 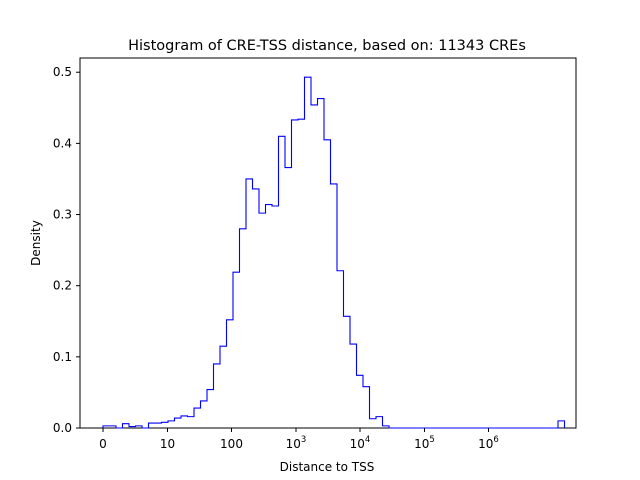 I want to click on y-axis: 0.0 0.1 0.2 0.3 0.4 0.5, so click(x=66, y=250).